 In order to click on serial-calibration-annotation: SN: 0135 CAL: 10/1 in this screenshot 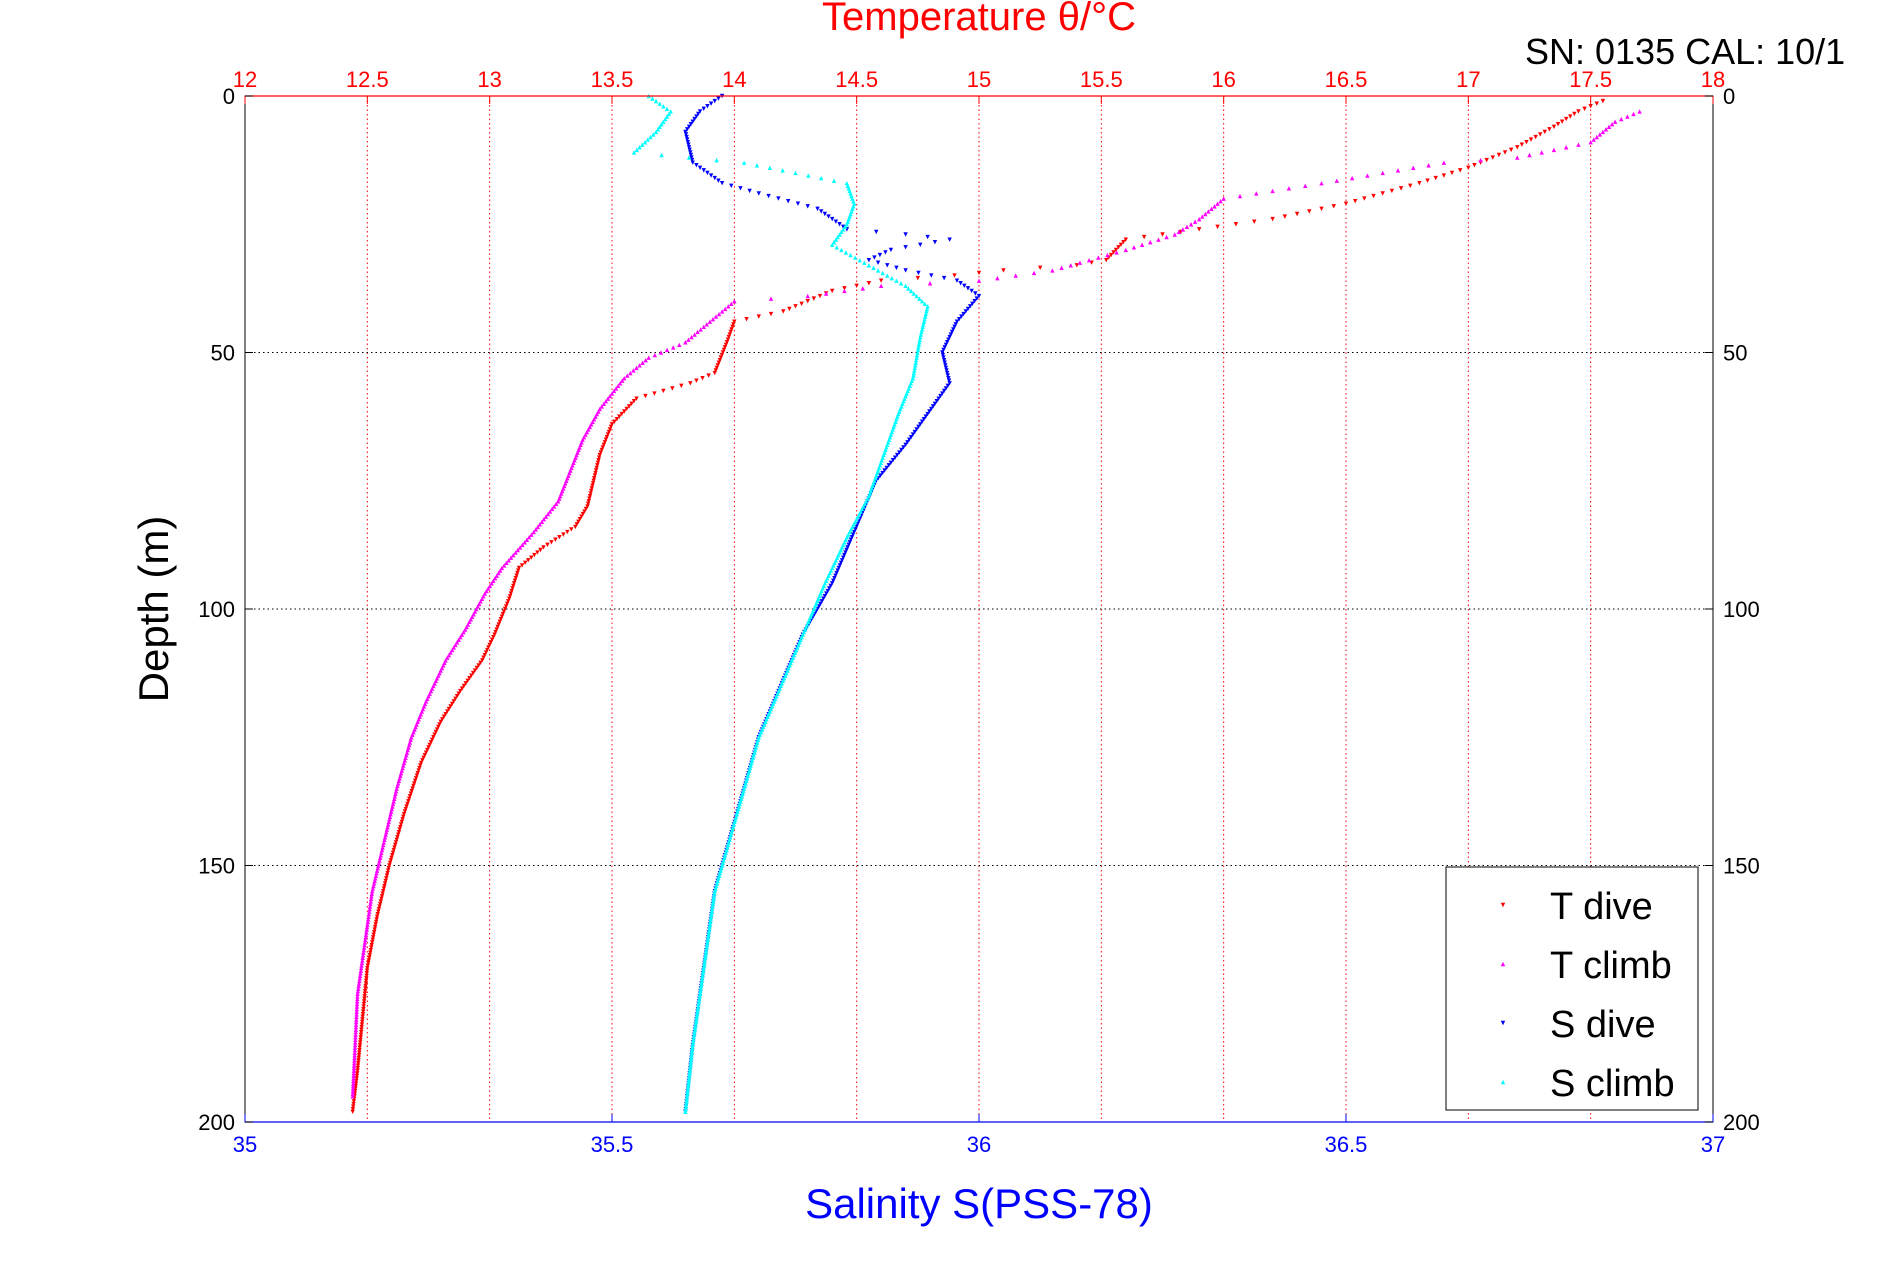, I will do `click(1685, 51)`.